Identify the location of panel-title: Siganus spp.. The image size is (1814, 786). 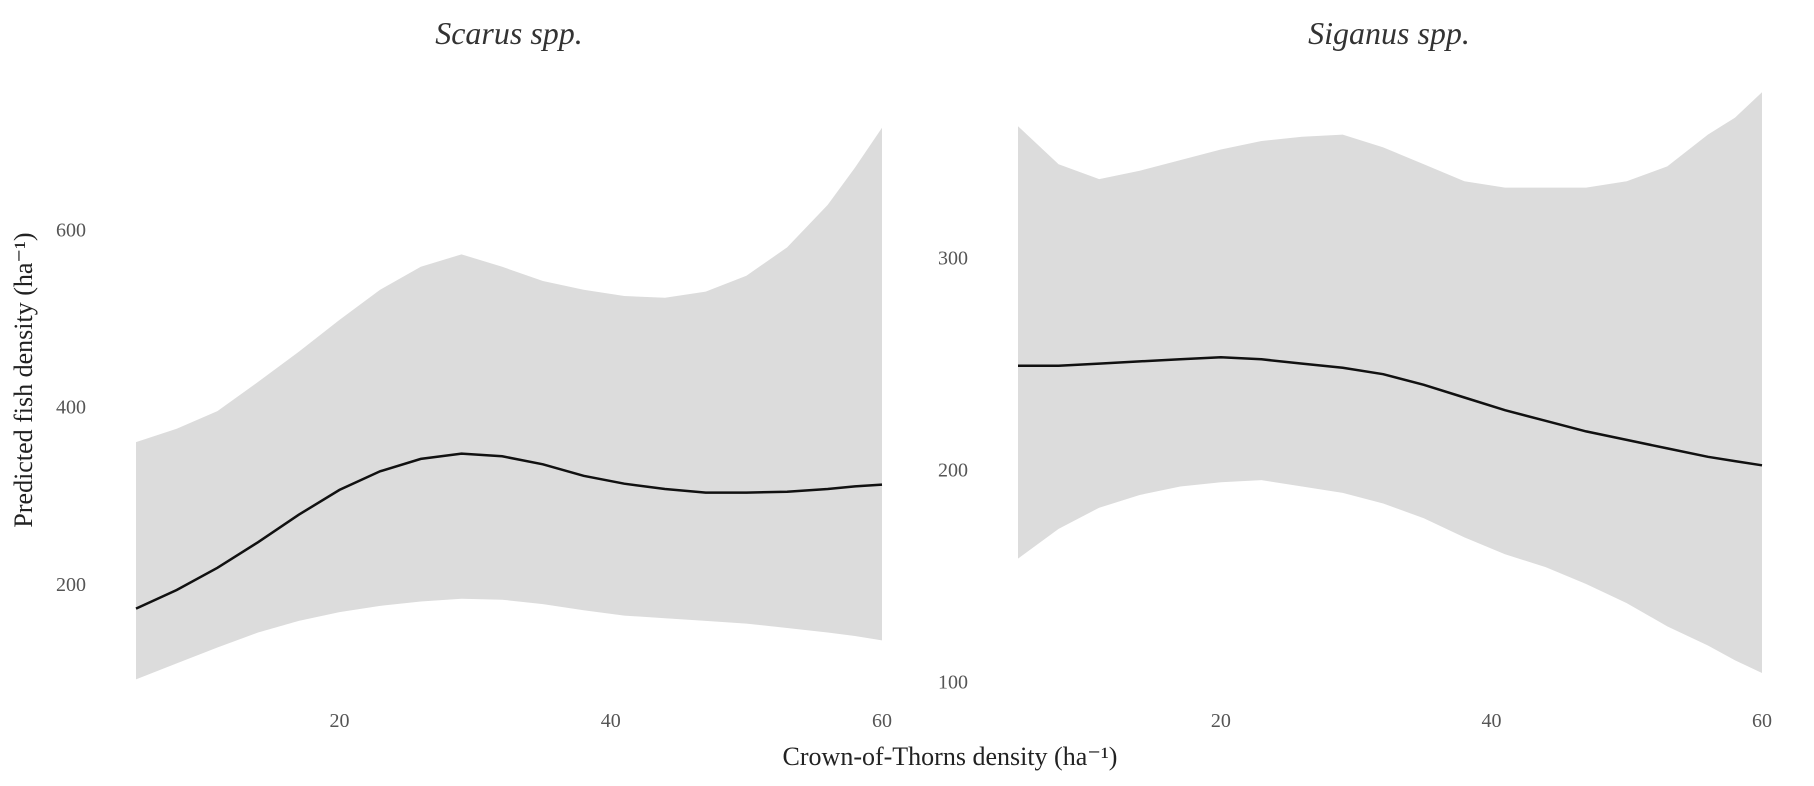
(1389, 33).